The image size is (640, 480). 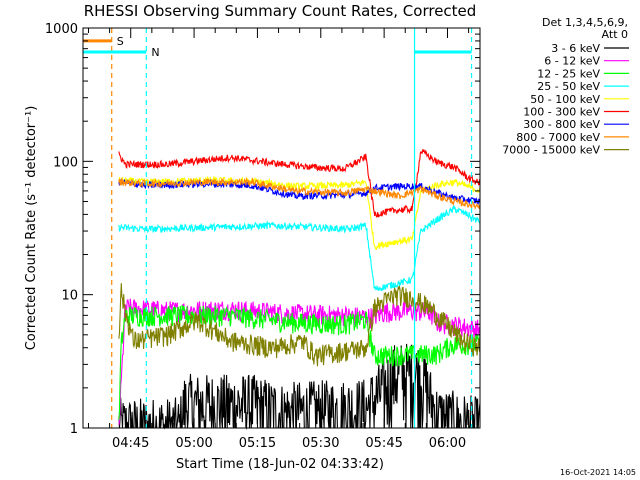 What do you see at coordinates (193, 443) in the screenshot?
I see `x-tick-label-0500: 05:00` at bounding box center [193, 443].